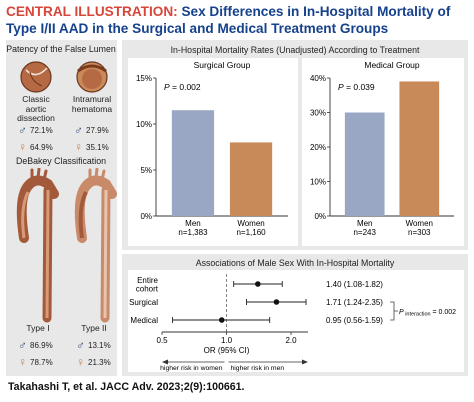 The width and height of the screenshot is (474, 402). Describe the element at coordinates (41, 362) in the screenshot. I see `type1-female-value: 78.7%` at that location.